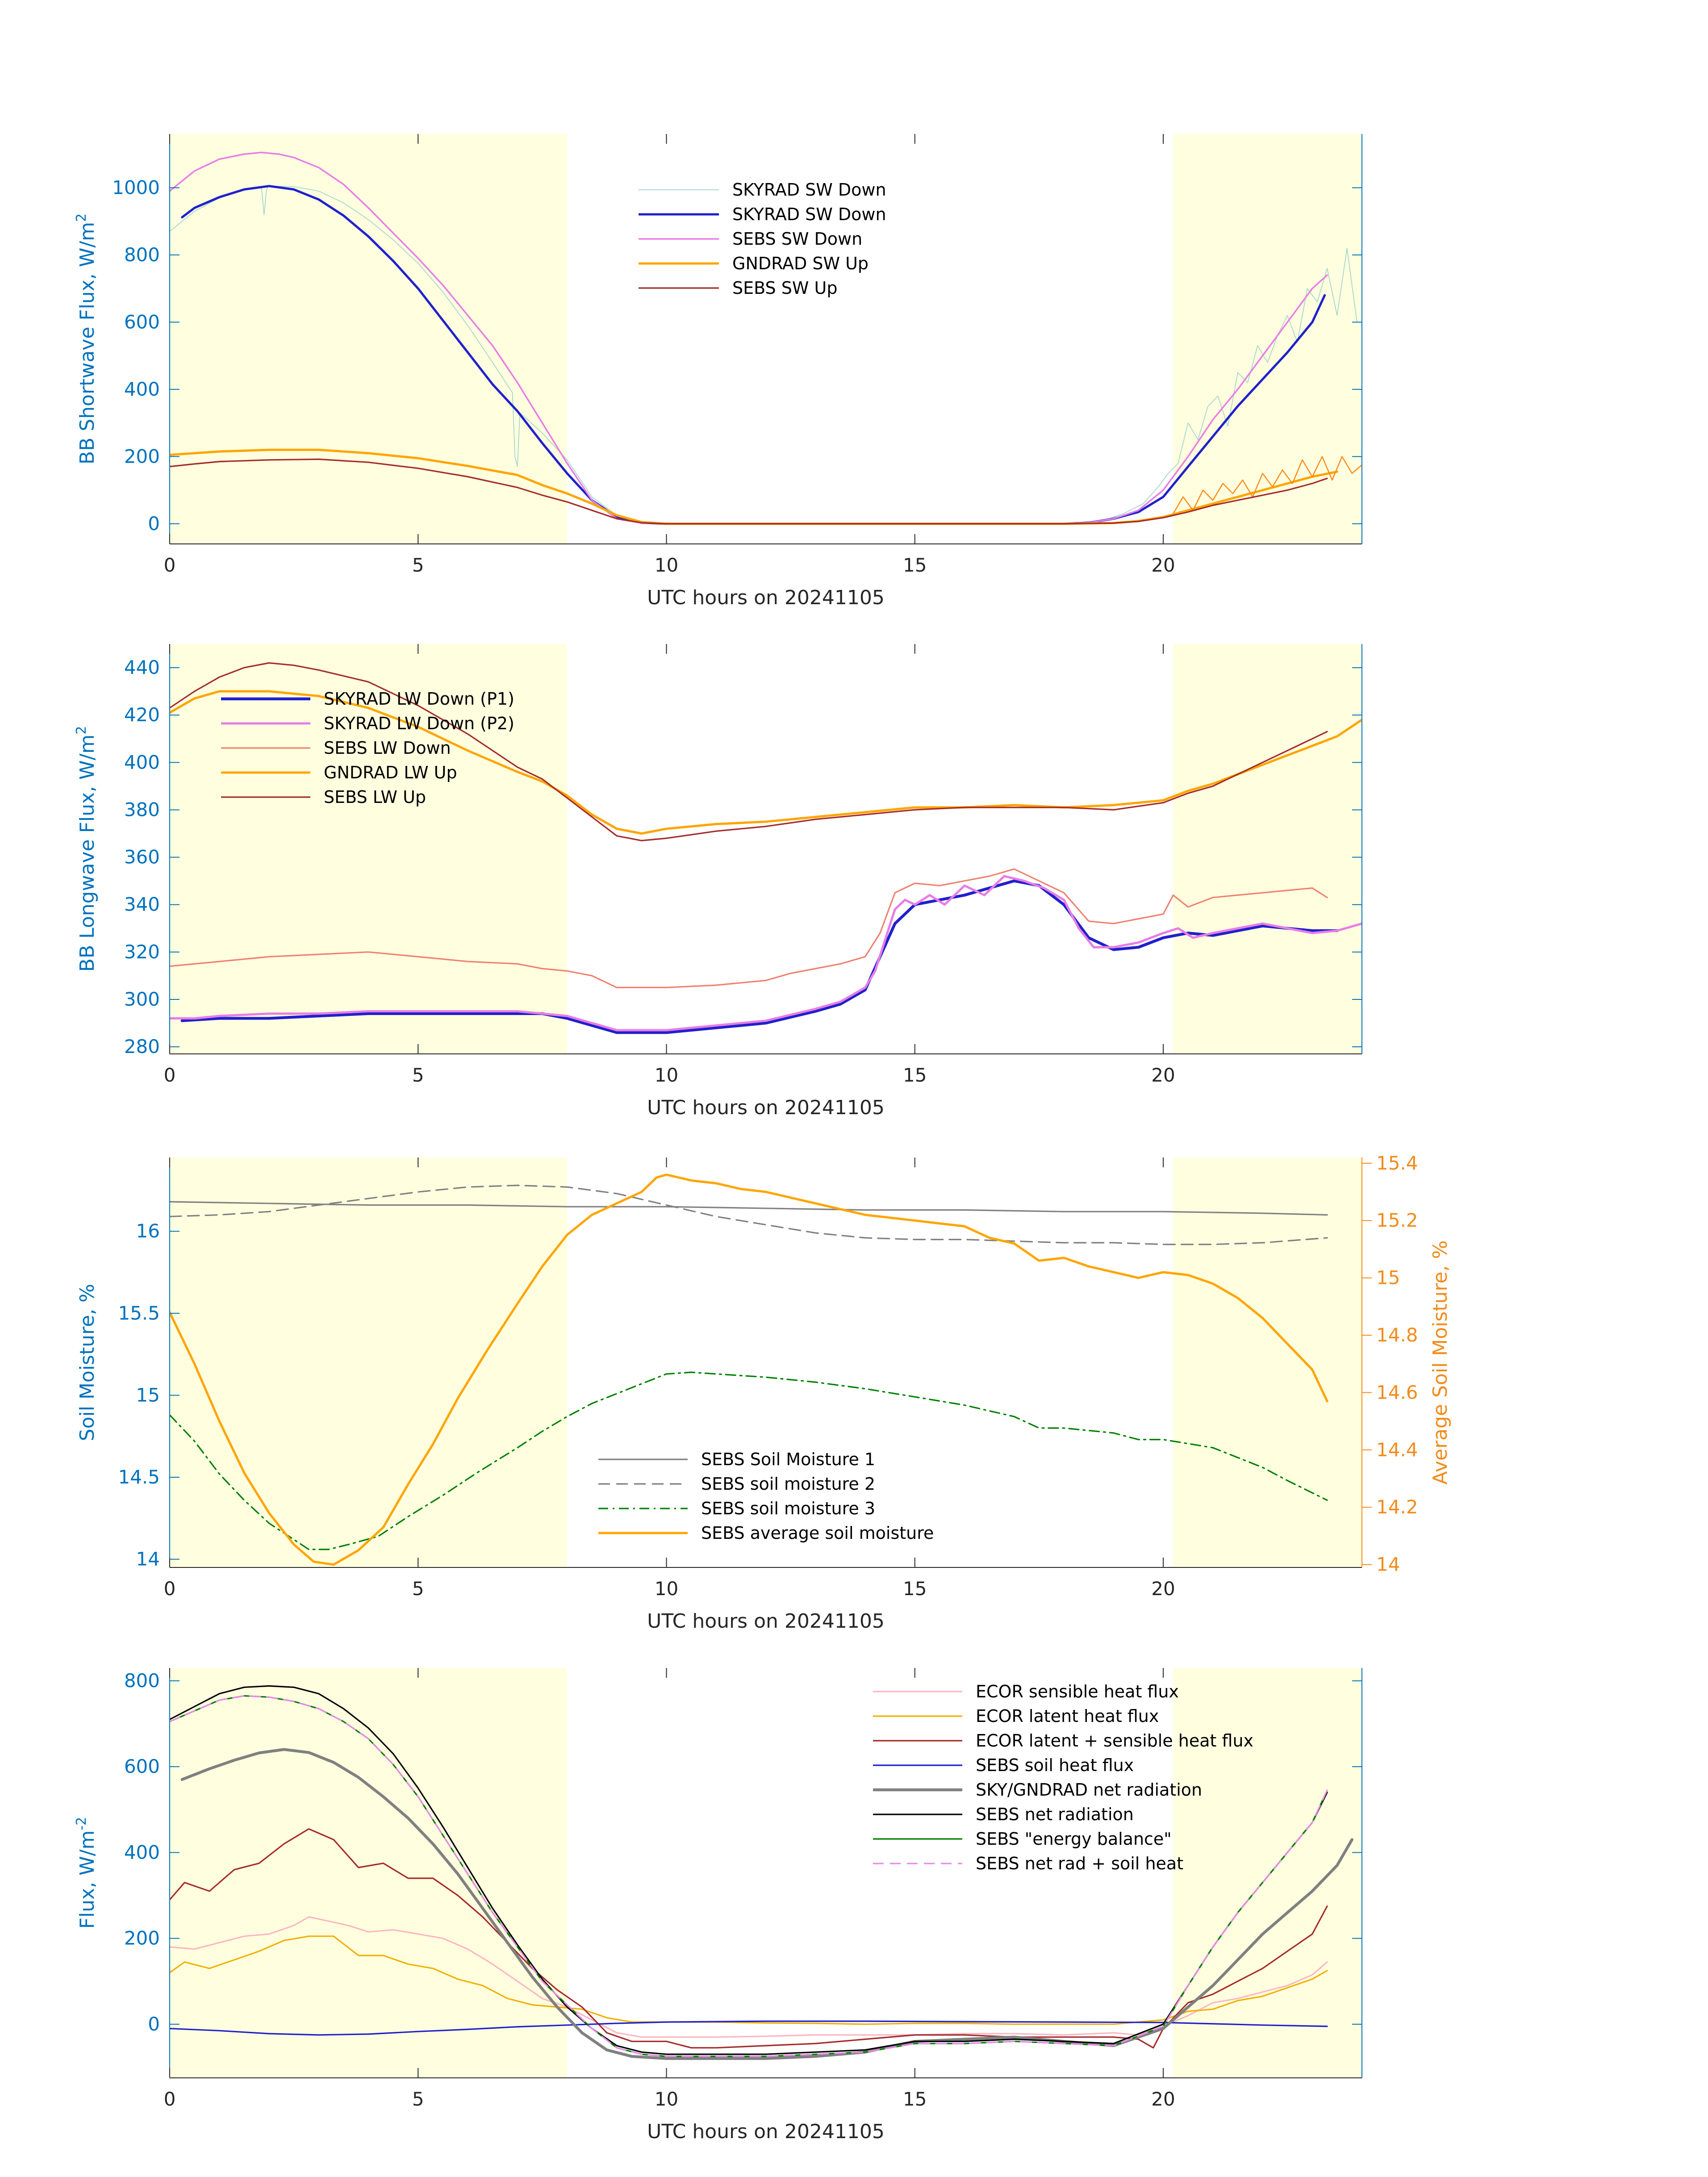 This screenshot has height=2177, width=1708. What do you see at coordinates (1074, 1839) in the screenshot?
I see `legend-label: SEBS "energy balance"` at bounding box center [1074, 1839].